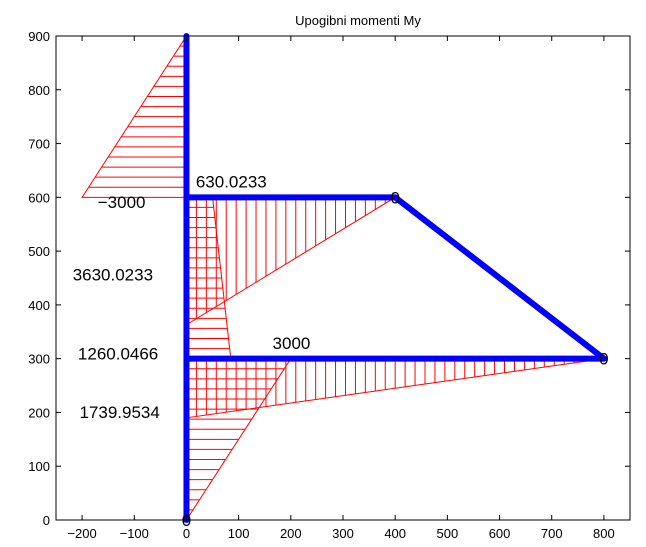  Describe the element at coordinates (46, 520) in the screenshot. I see `y-tick-label: 0` at that location.